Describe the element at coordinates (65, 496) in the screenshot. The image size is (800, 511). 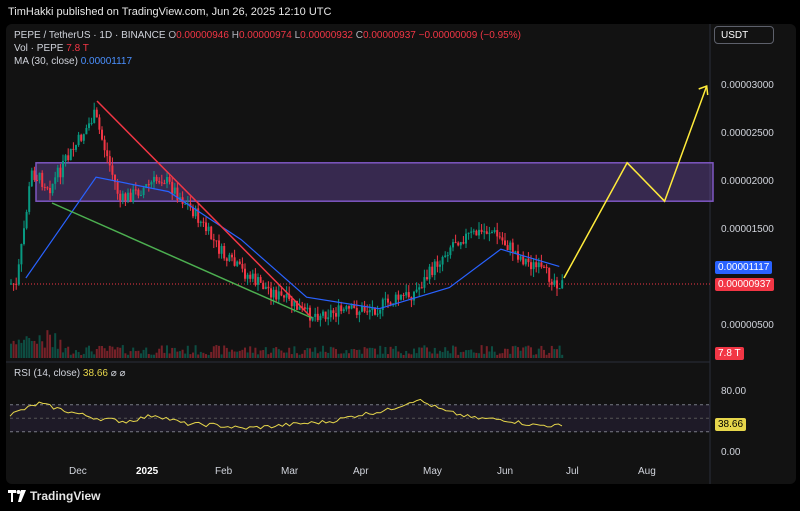
I see `brand-name: TradingView` at that location.